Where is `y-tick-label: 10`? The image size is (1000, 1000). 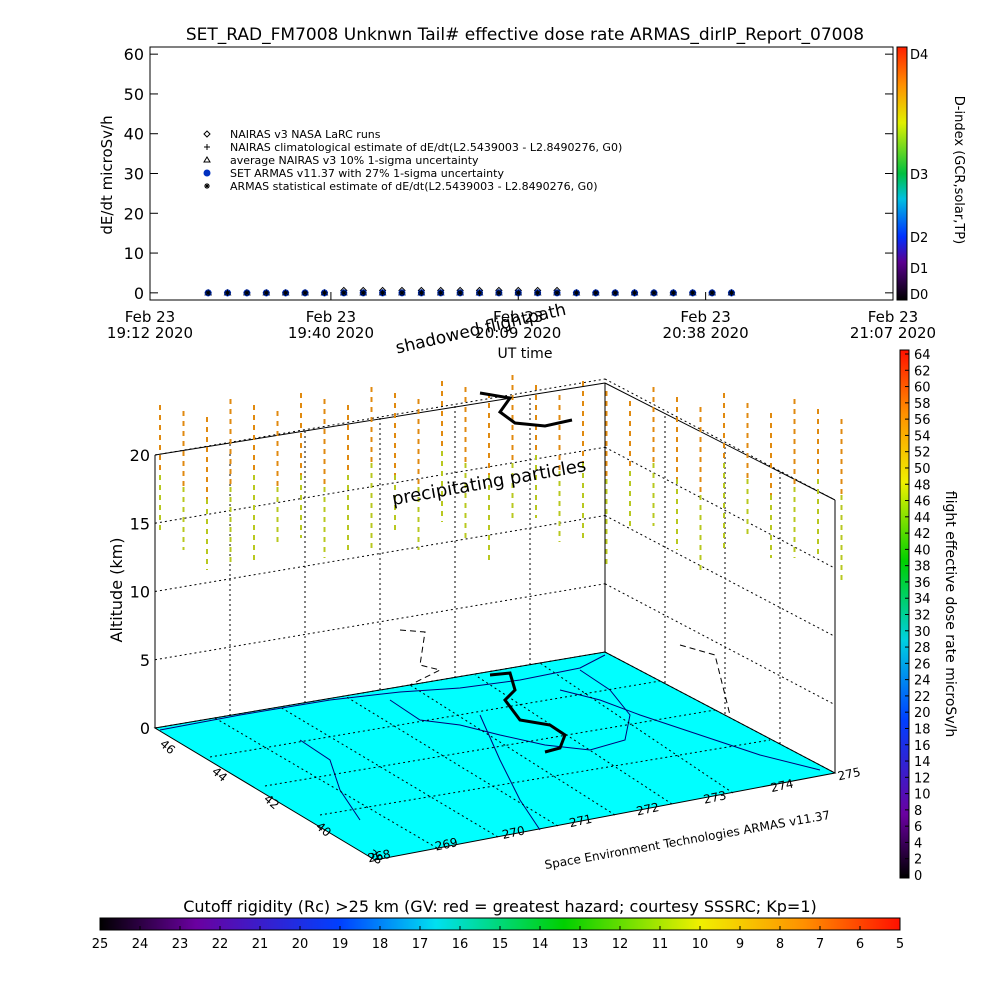 y-tick-label: 10 is located at coordinates (134, 253).